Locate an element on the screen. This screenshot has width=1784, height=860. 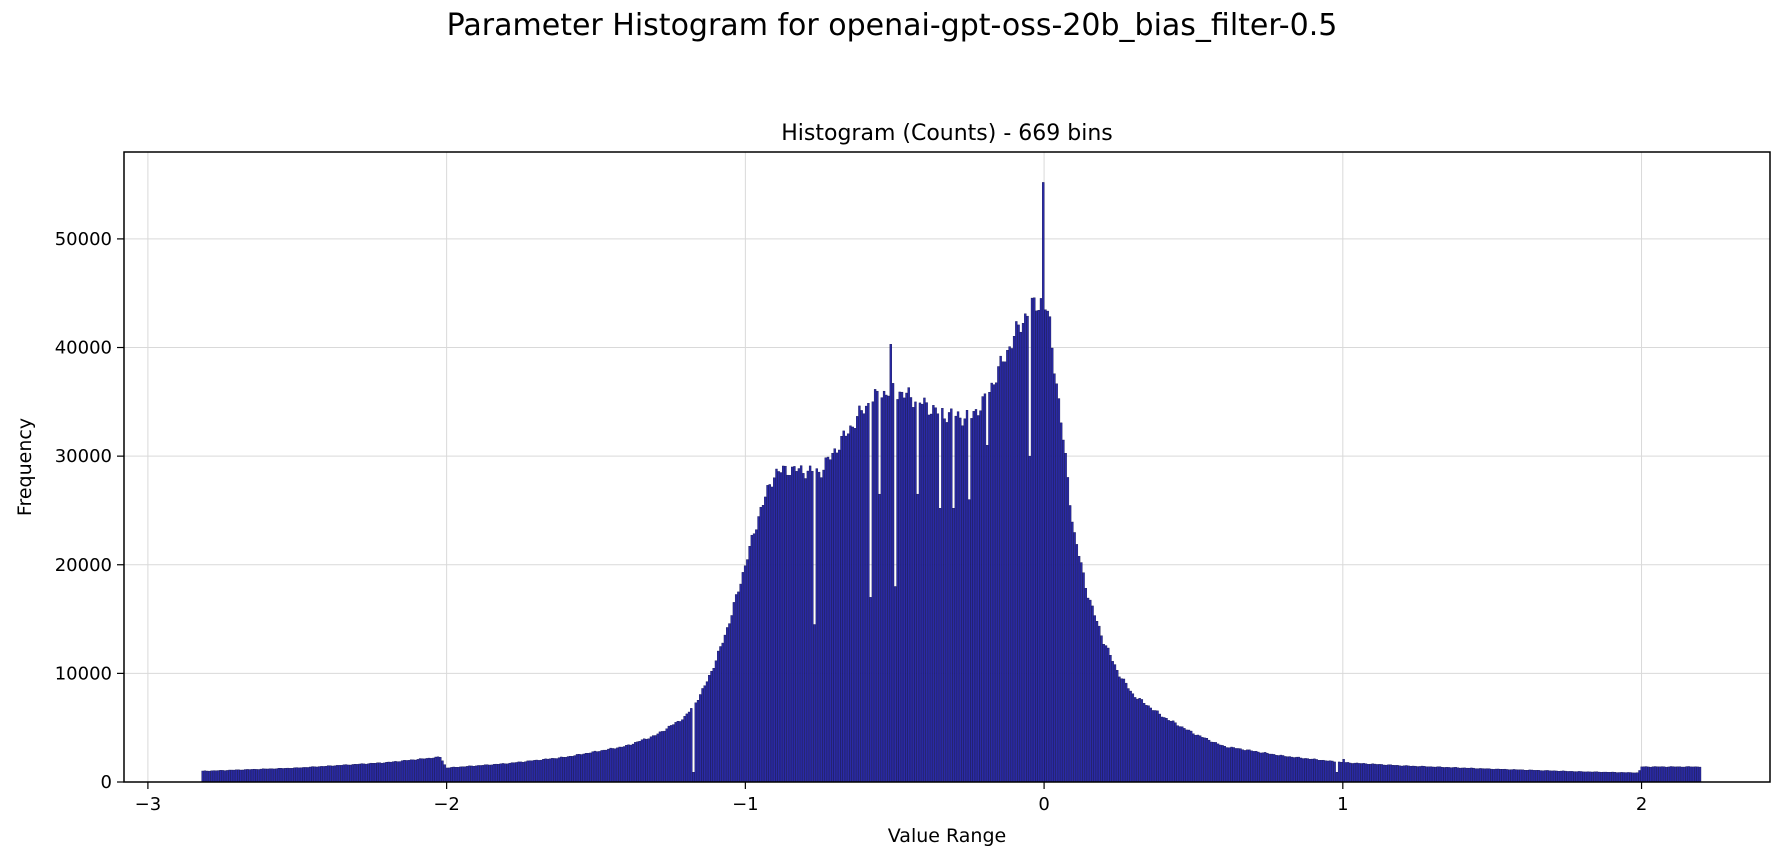
x-tick-label: −3 is located at coordinates (148, 804).